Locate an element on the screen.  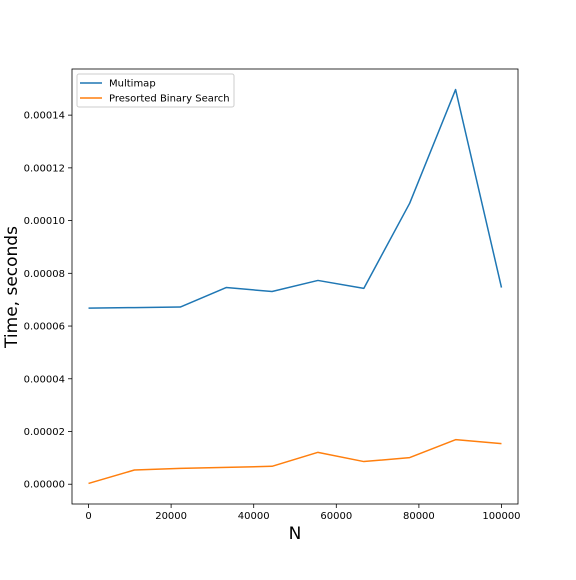
y-tick-label: 0.00004 is located at coordinates (44, 379).